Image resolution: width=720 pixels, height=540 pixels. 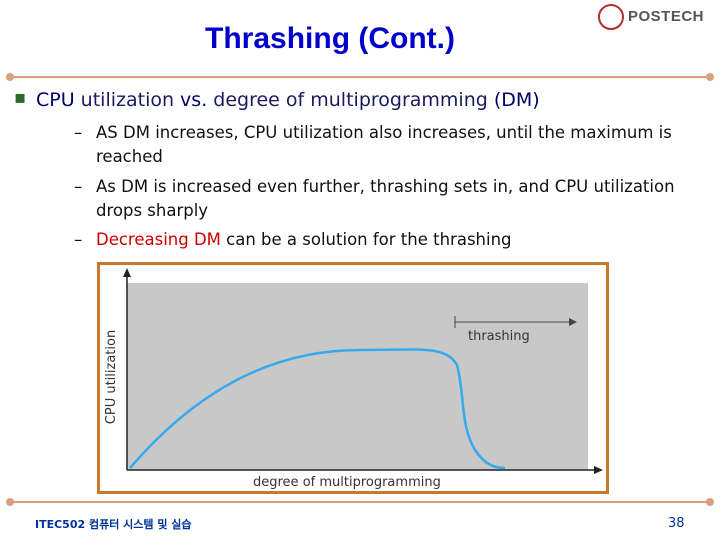 What do you see at coordinates (317, 409) in the screenshot?
I see `utilization-curve` at bounding box center [317, 409].